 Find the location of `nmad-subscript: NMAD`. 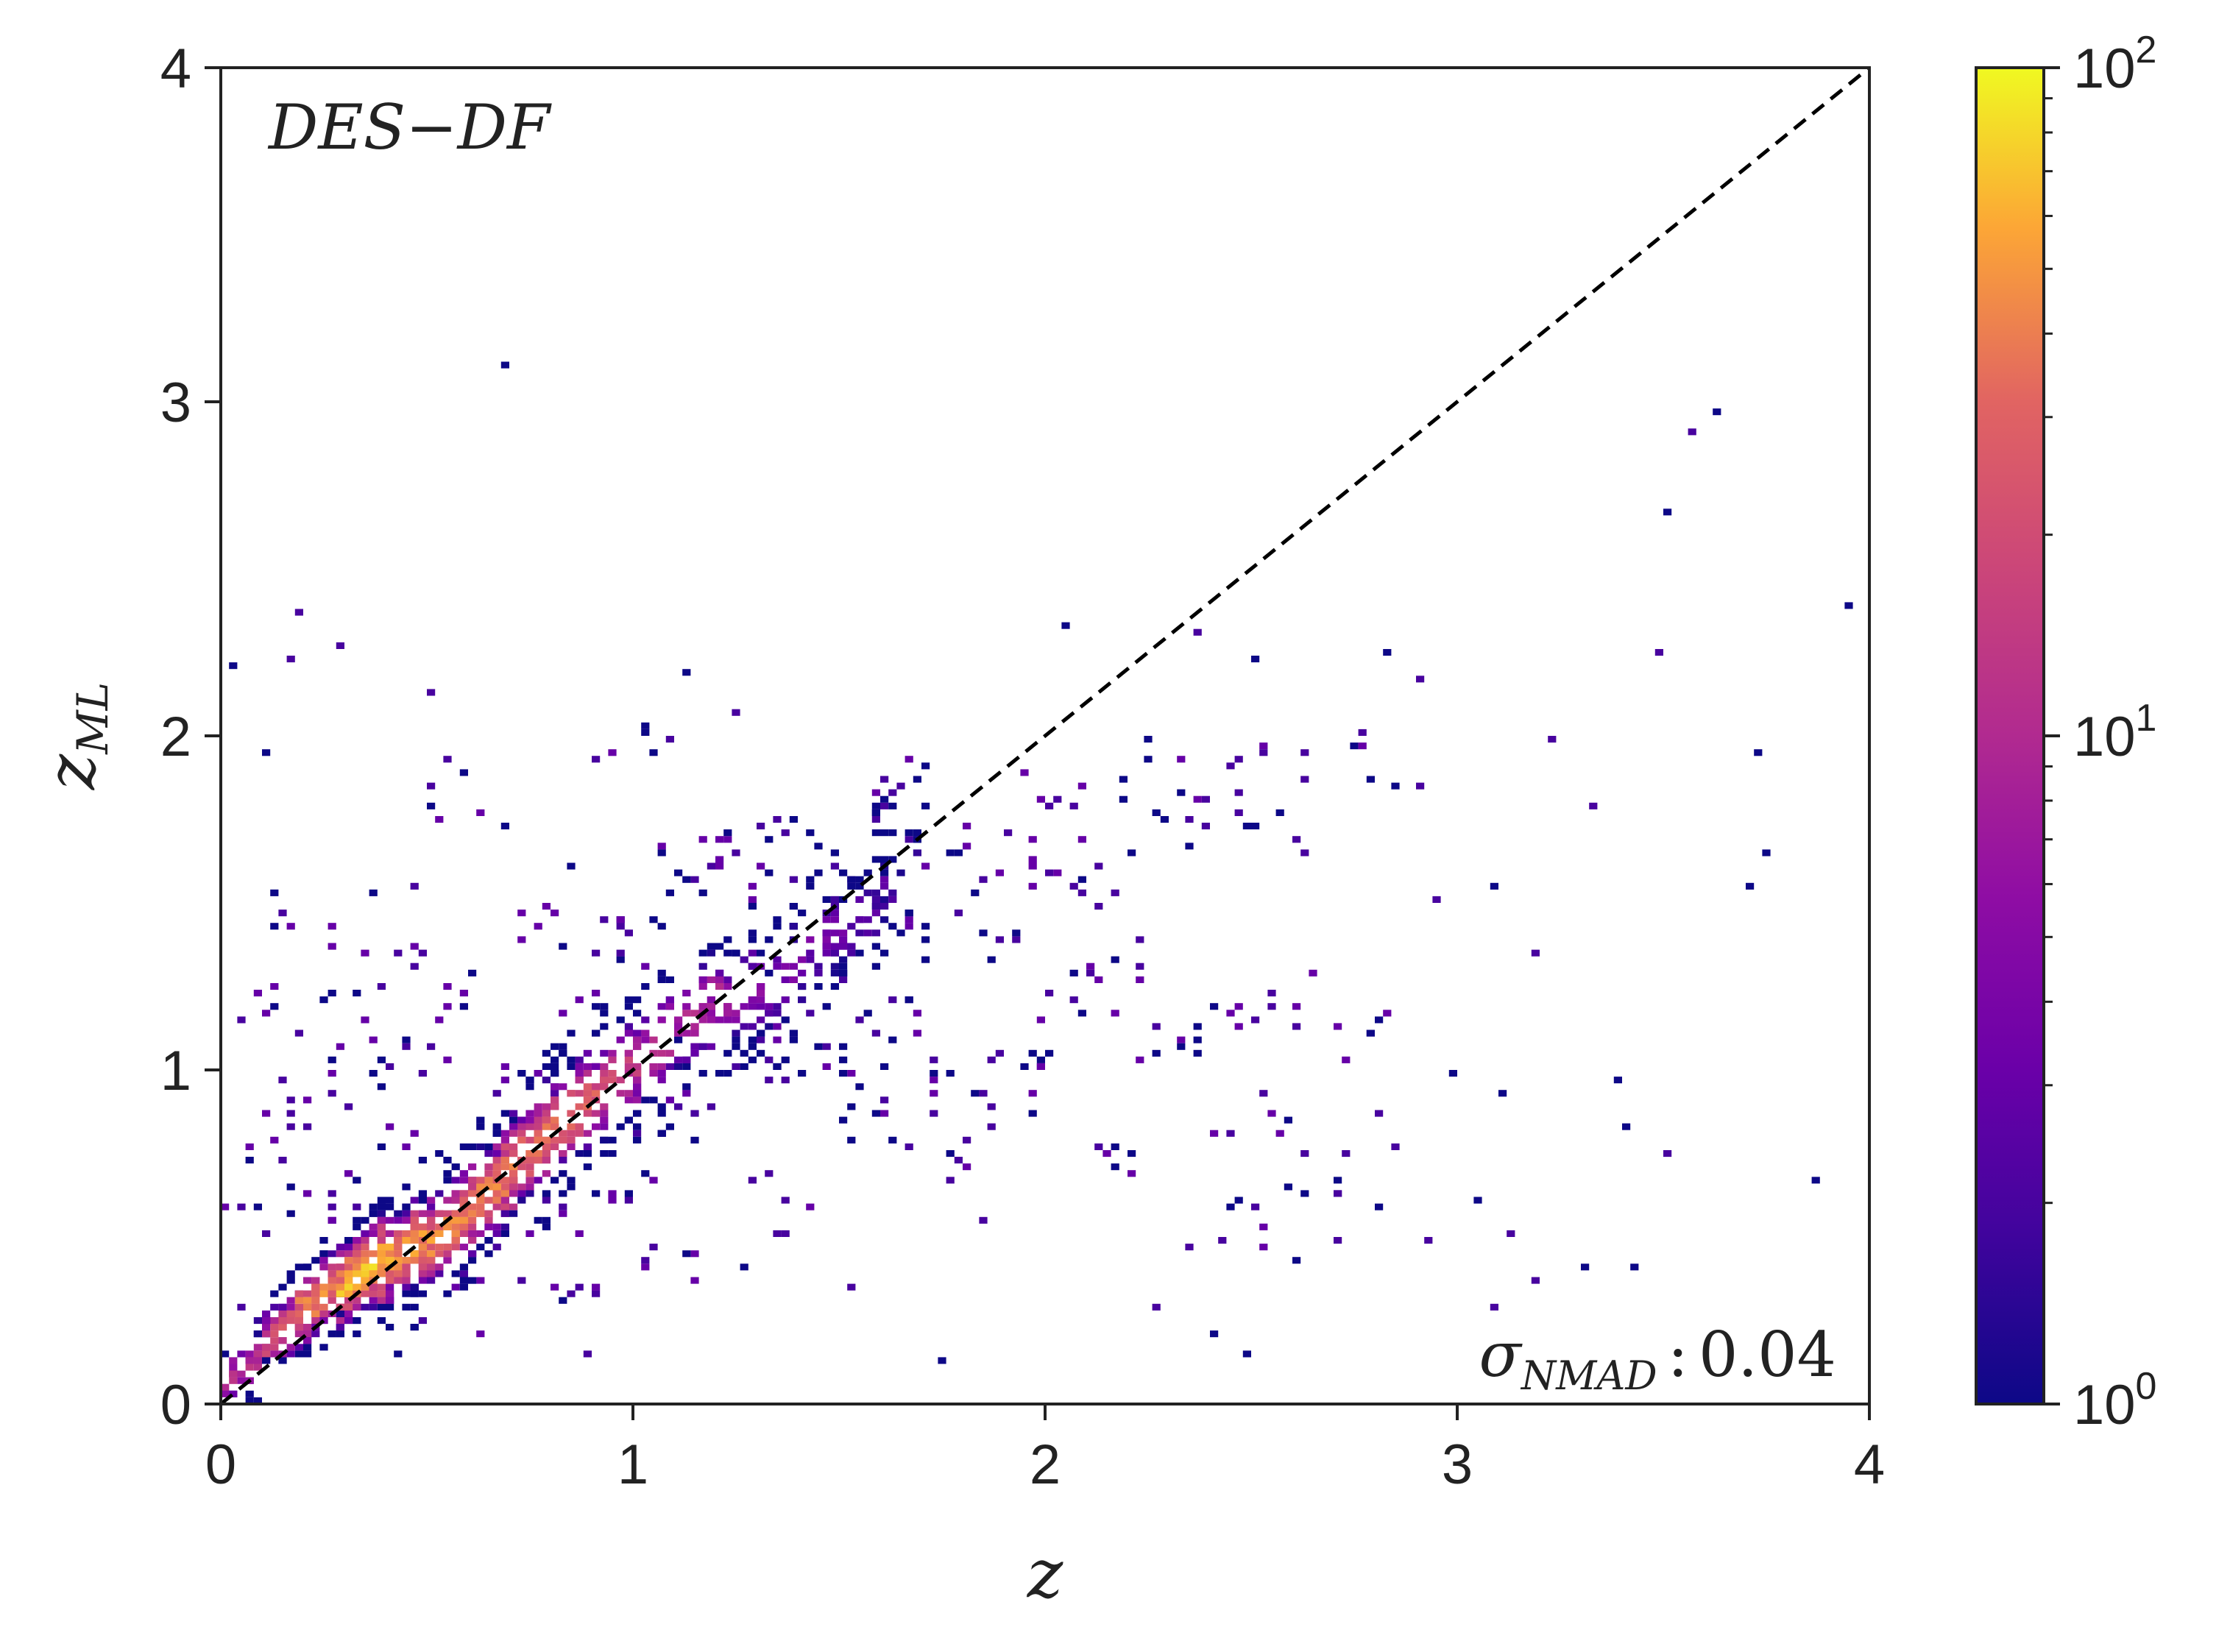

nmad-subscript: NMAD is located at coordinates (1588, 1376).